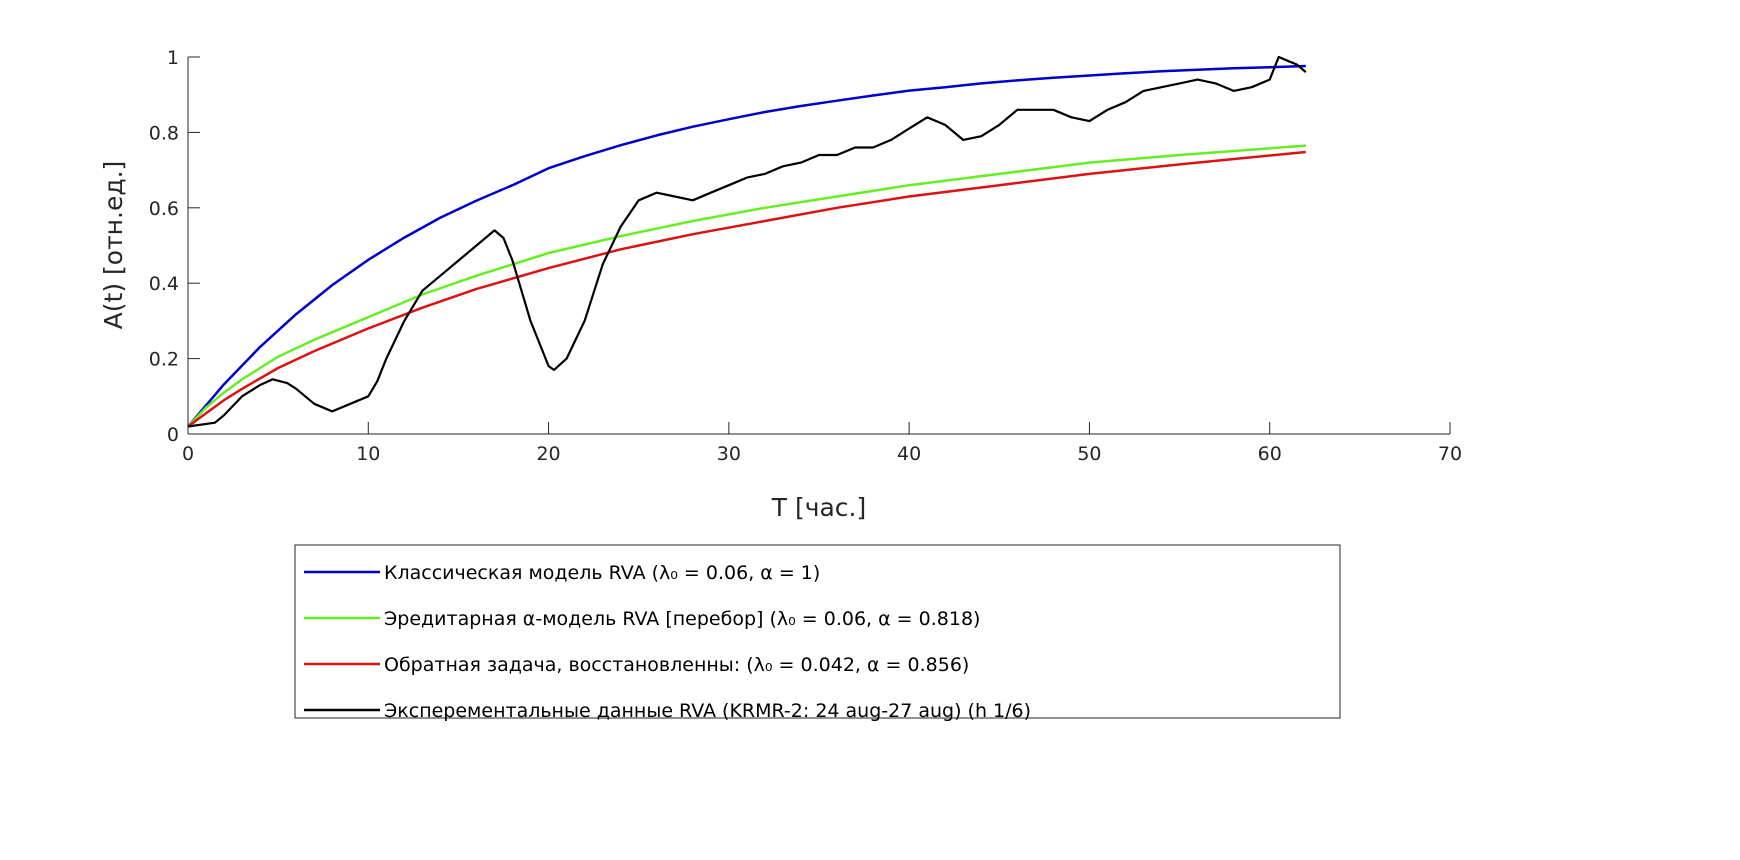 Image resolution: width=1740 pixels, height=860 pixels. Describe the element at coordinates (164, 133) in the screenshot. I see `y-tick-label: 0.8` at that location.